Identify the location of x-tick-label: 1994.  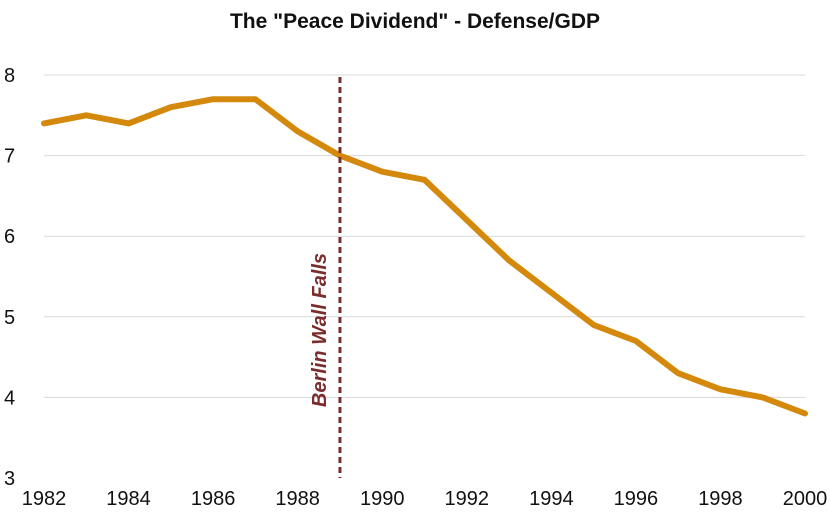
(551, 499).